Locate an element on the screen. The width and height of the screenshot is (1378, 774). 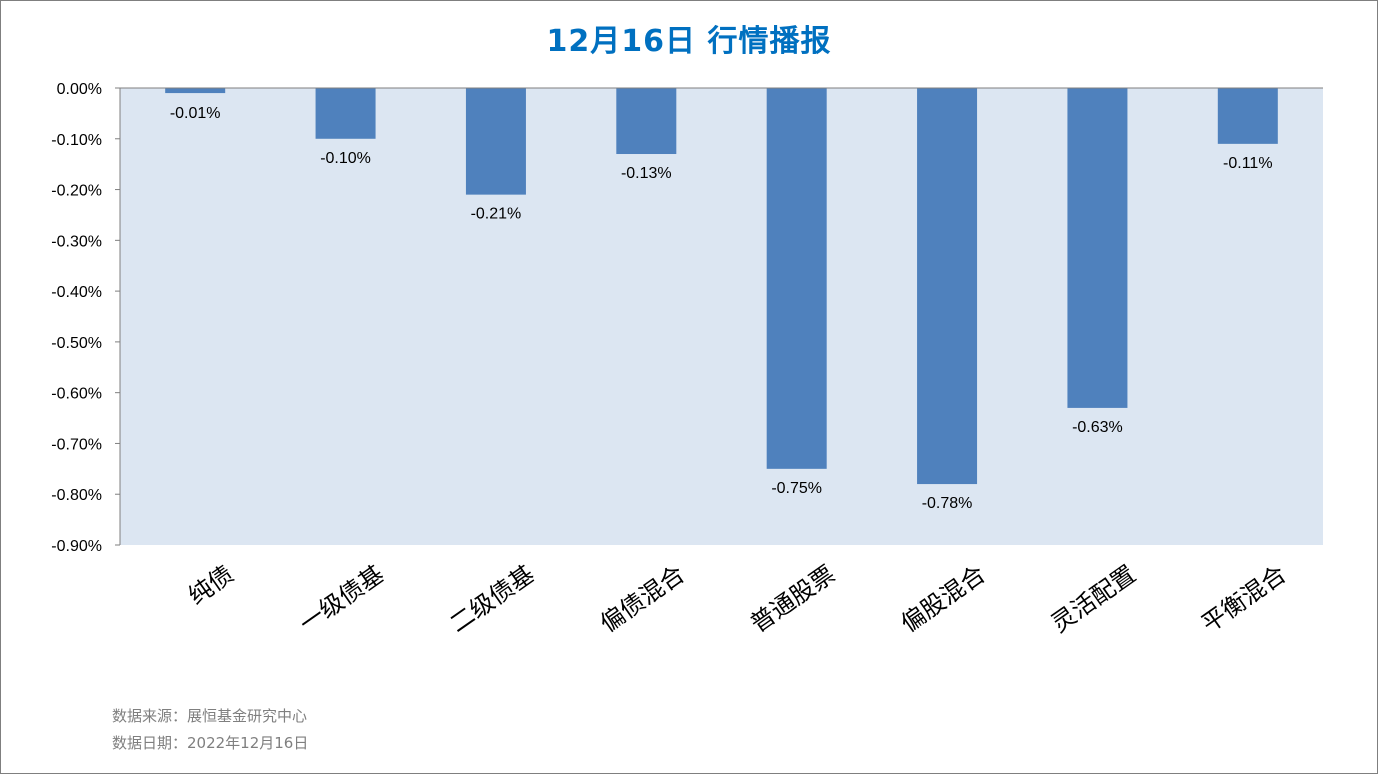
chart-title: 12月16日 行情播报 is located at coordinates (689, 41).